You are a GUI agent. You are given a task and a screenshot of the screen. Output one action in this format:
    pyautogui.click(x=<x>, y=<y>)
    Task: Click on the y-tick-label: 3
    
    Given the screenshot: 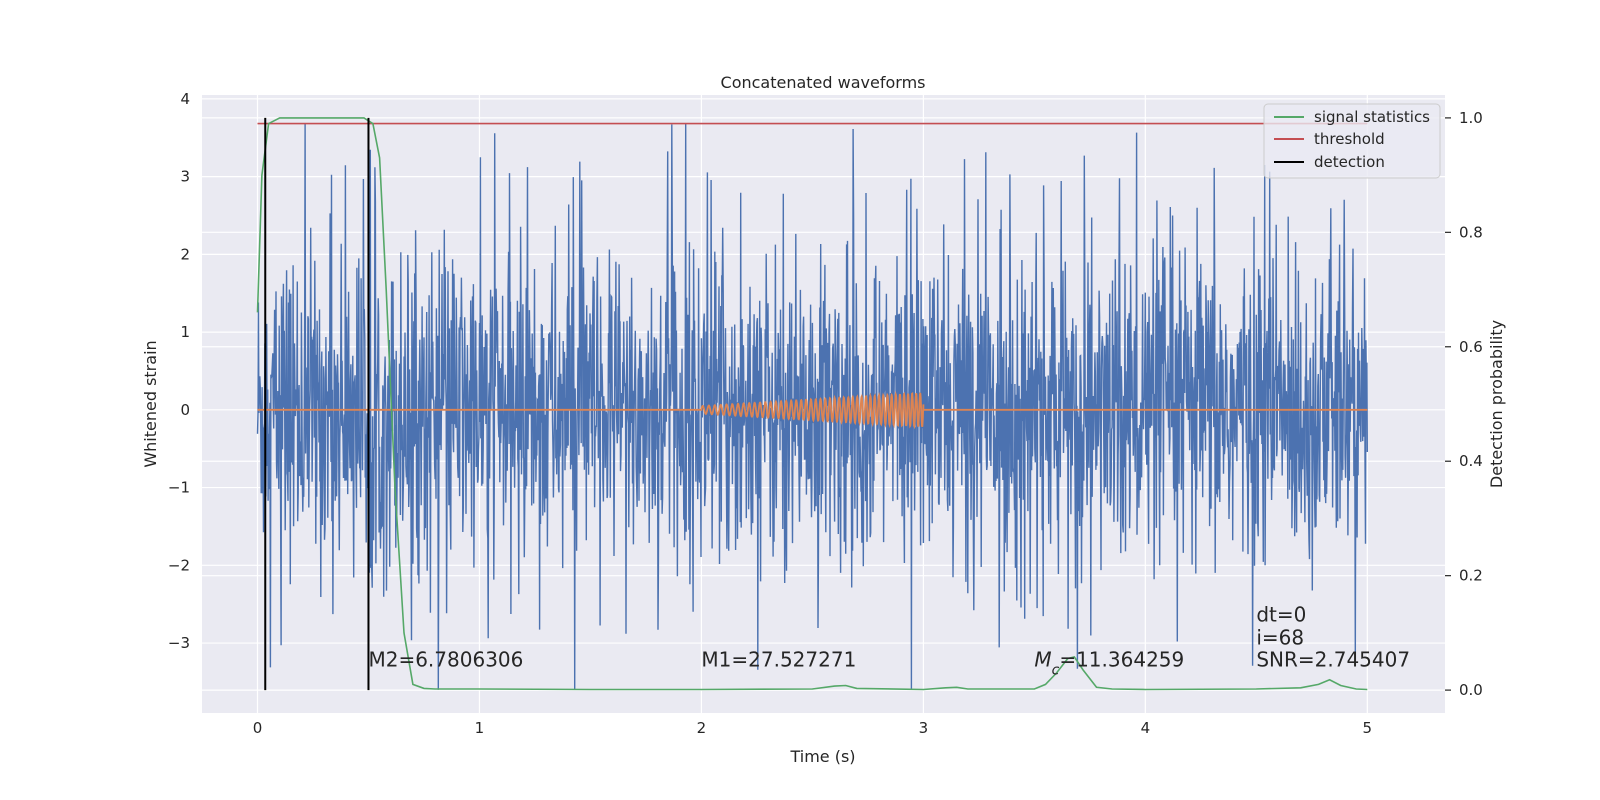 What is the action you would take?
    pyautogui.click(x=185, y=177)
    